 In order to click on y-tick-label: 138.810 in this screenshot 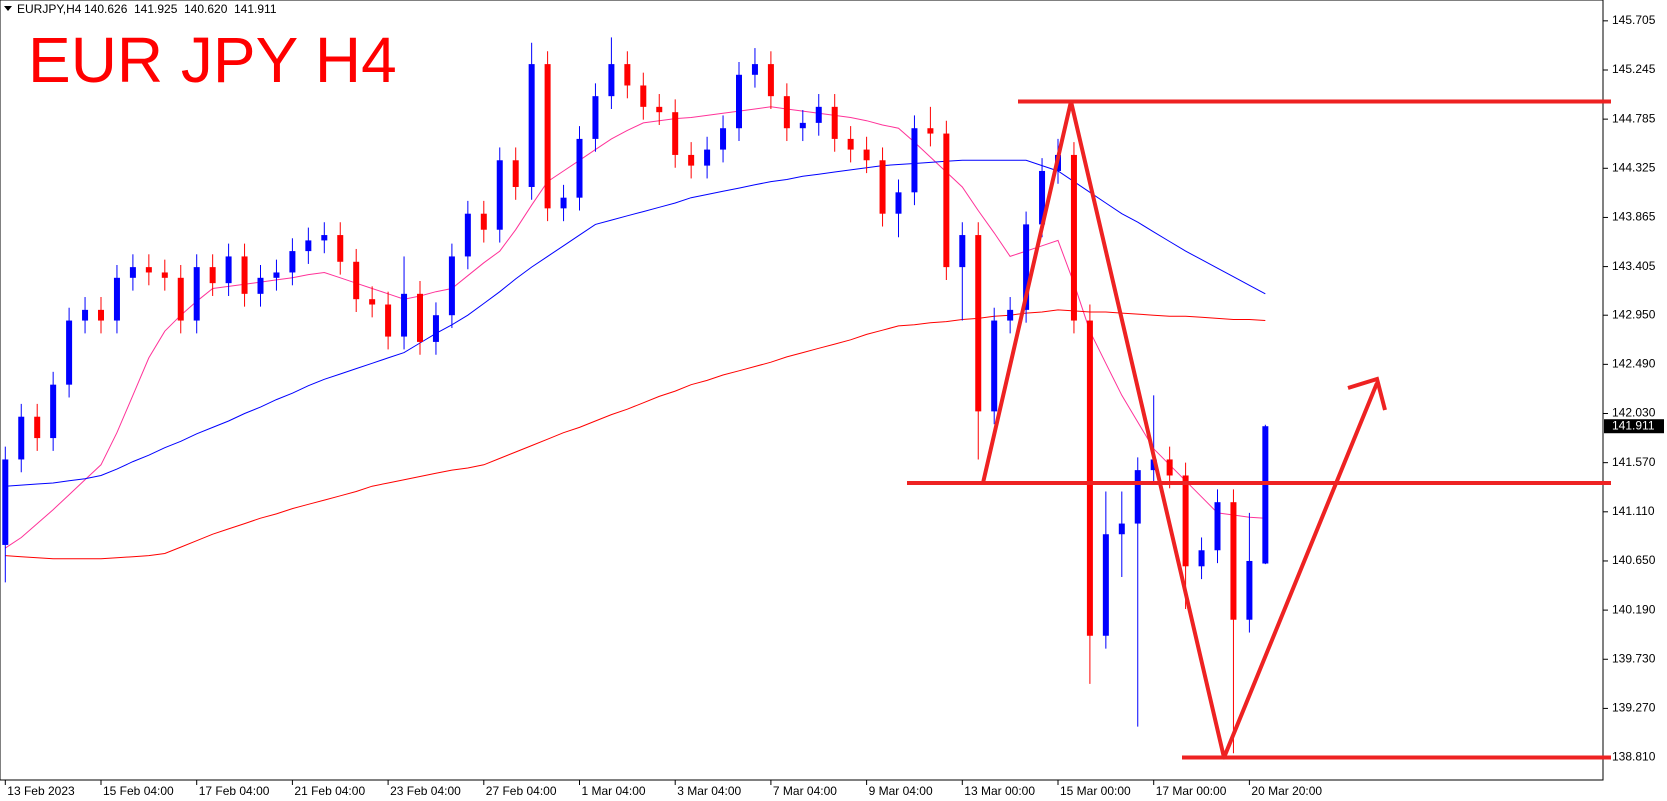, I will do `click(1634, 757)`.